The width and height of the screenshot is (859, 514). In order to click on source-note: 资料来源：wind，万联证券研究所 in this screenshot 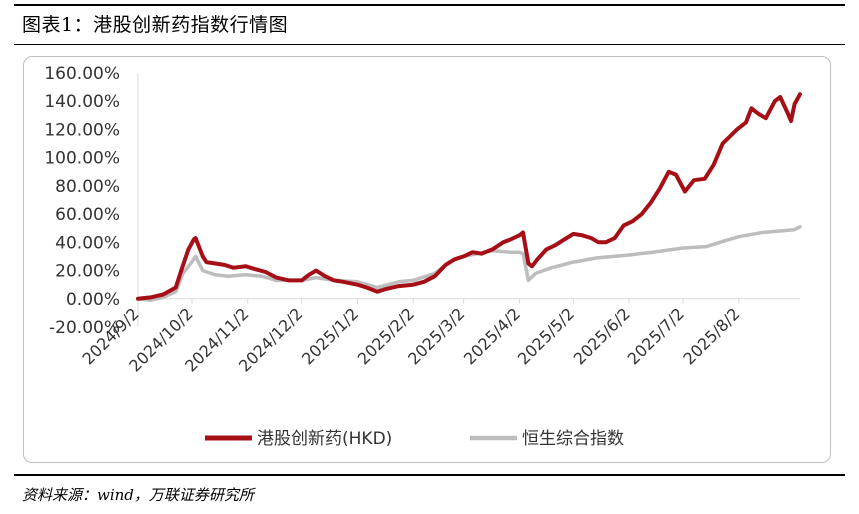, I will do `click(138, 495)`.